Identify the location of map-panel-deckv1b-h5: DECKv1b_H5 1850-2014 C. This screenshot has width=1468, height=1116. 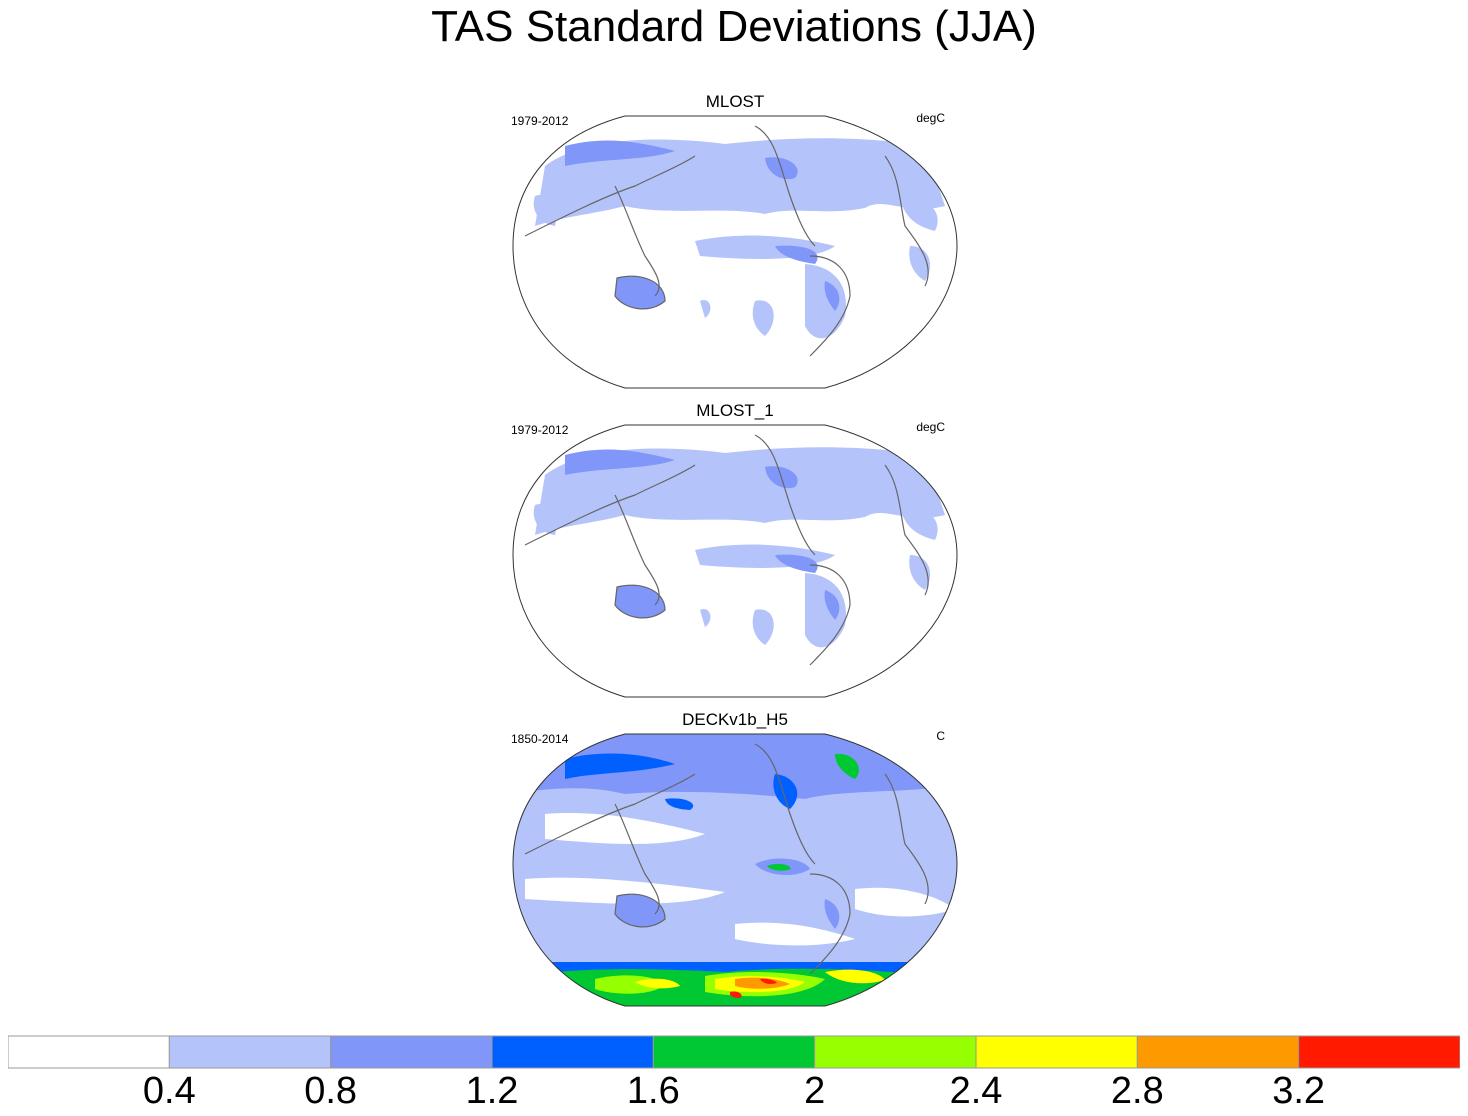
(735, 862).